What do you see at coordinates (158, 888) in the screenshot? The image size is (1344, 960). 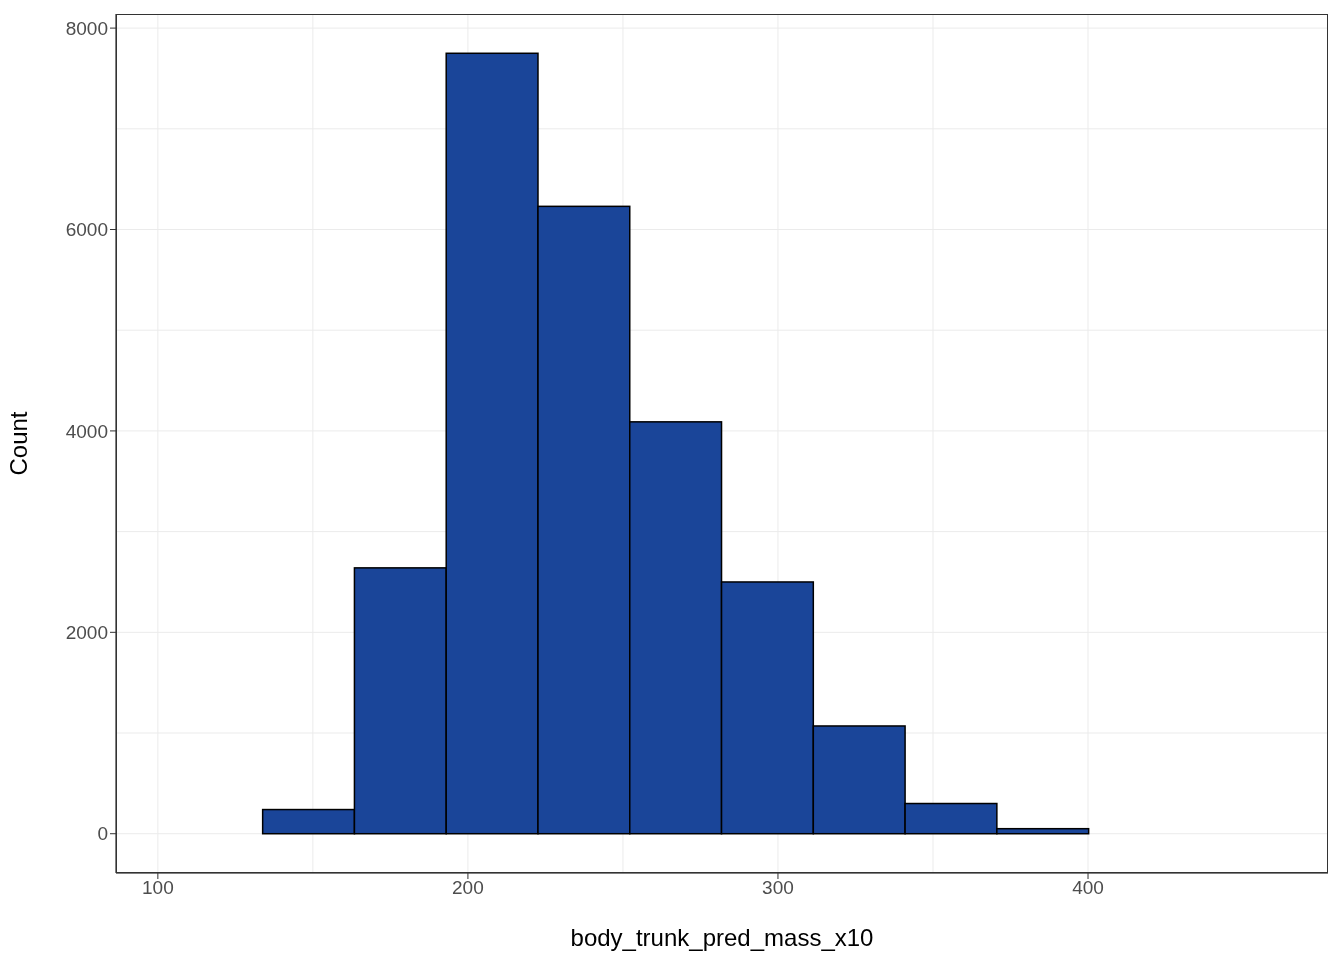 I see `x-tick-label: 100` at bounding box center [158, 888].